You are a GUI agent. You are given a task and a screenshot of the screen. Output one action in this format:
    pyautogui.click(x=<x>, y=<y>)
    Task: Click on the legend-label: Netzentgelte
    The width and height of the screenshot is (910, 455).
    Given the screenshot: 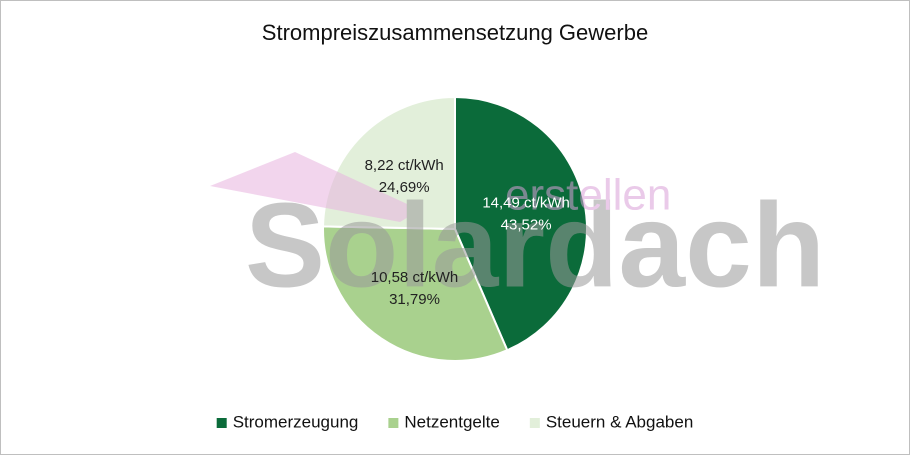 What is the action you would take?
    pyautogui.click(x=451, y=421)
    